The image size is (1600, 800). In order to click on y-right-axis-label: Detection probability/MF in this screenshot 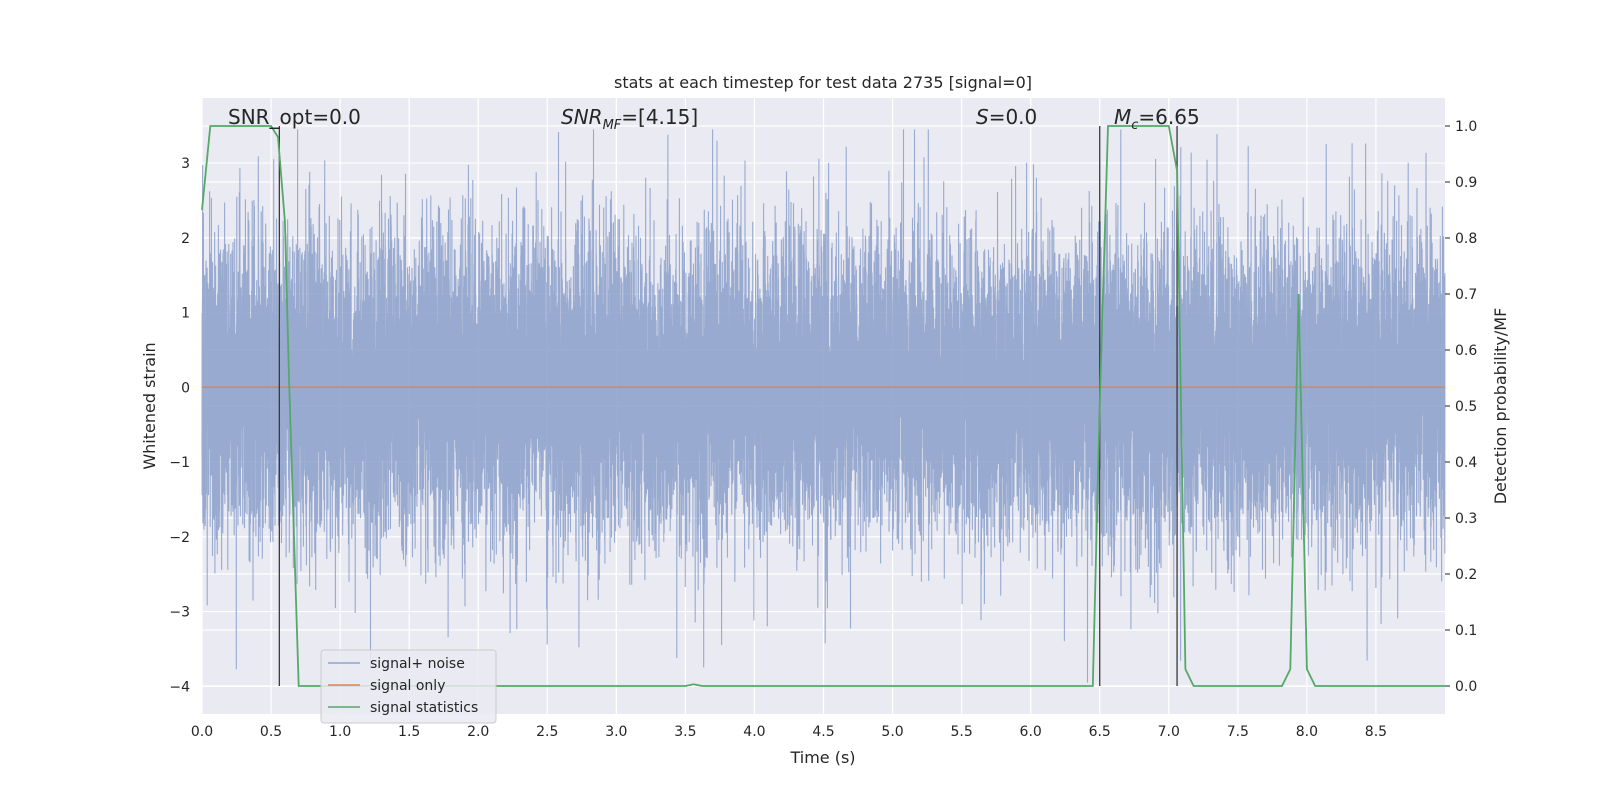, I will do `click(1500, 406)`.